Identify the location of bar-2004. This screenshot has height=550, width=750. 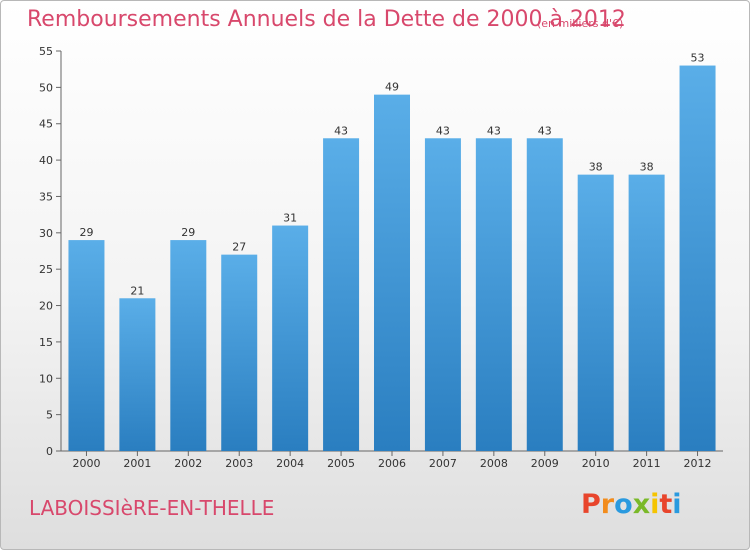
(290, 338).